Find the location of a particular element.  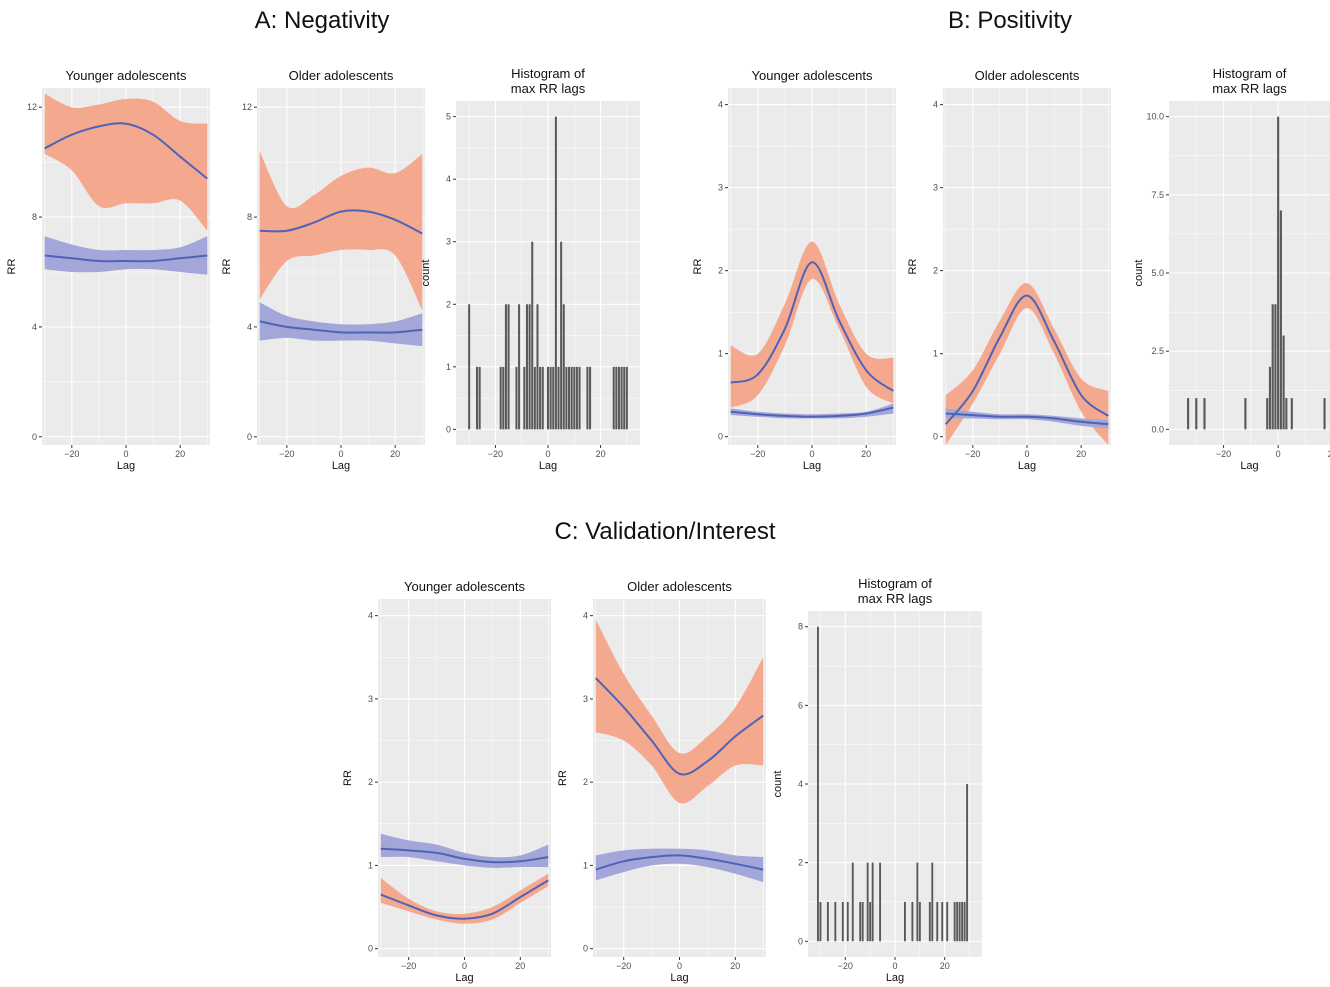

y-tick-label: 0.0 is located at coordinates (1157, 429).